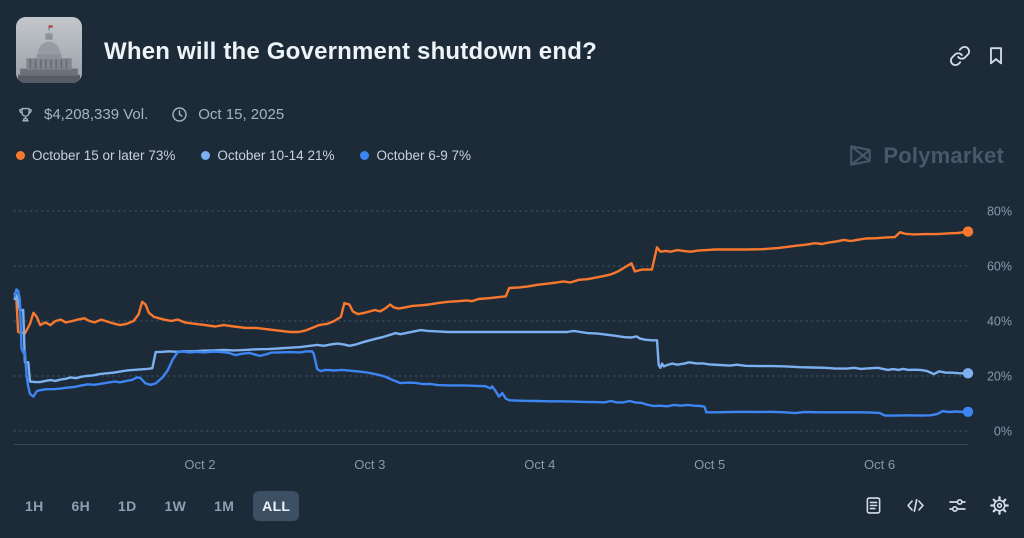 The image size is (1024, 538). What do you see at coordinates (936, 505) in the screenshot?
I see `chart-toolbar` at bounding box center [936, 505].